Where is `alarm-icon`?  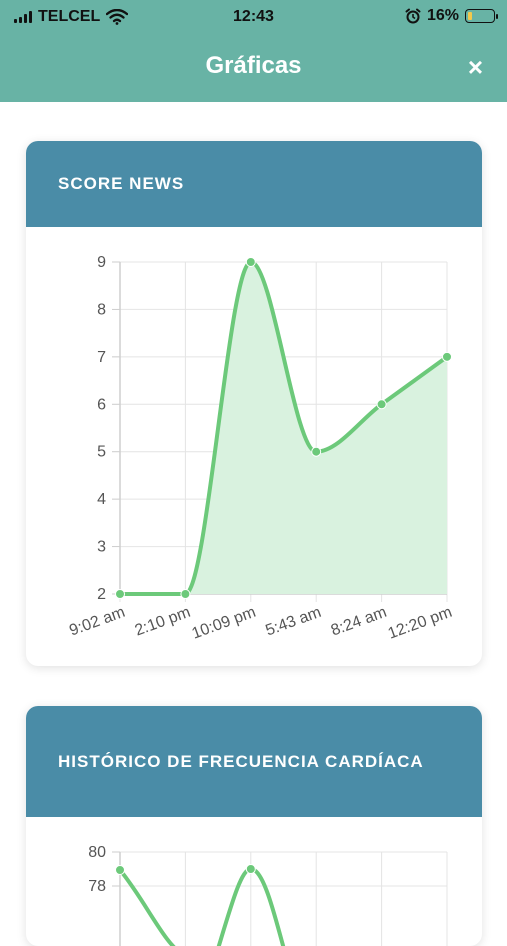
alarm-icon is located at coordinates (413, 16).